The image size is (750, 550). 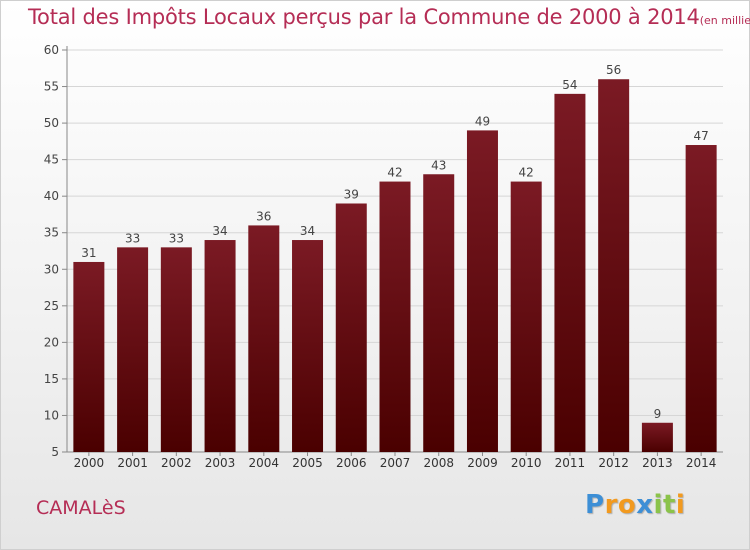 What do you see at coordinates (395, 463) in the screenshot?
I see `x-tick-label: 2007` at bounding box center [395, 463].